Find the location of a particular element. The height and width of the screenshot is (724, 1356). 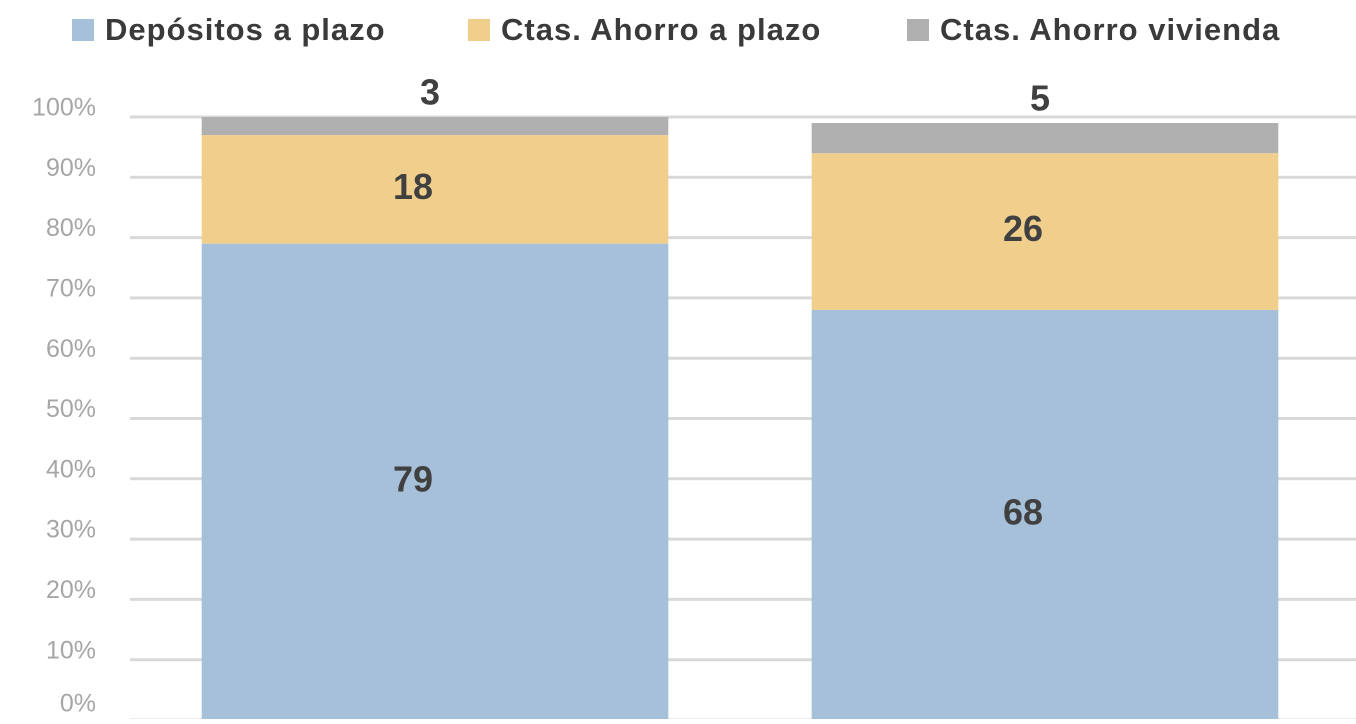

y-tick-label: 20% is located at coordinates (71, 590).